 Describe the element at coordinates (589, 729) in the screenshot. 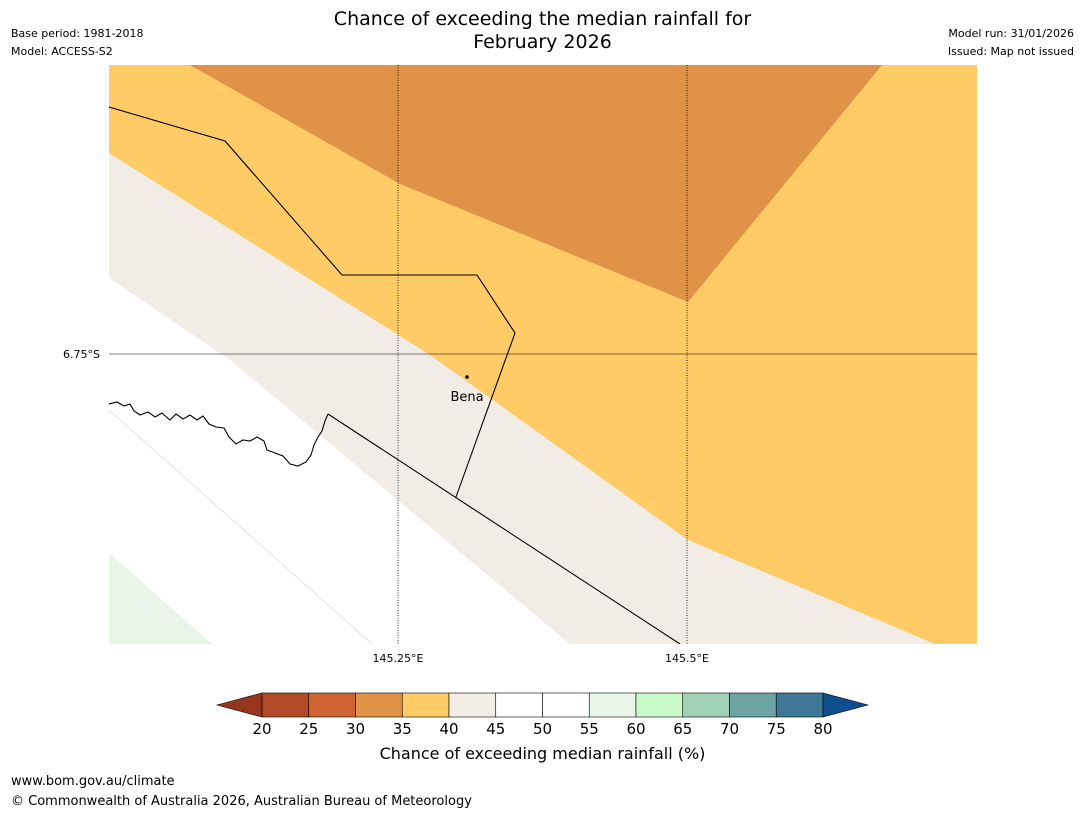

I see `colorbar-tick-label: 55` at that location.